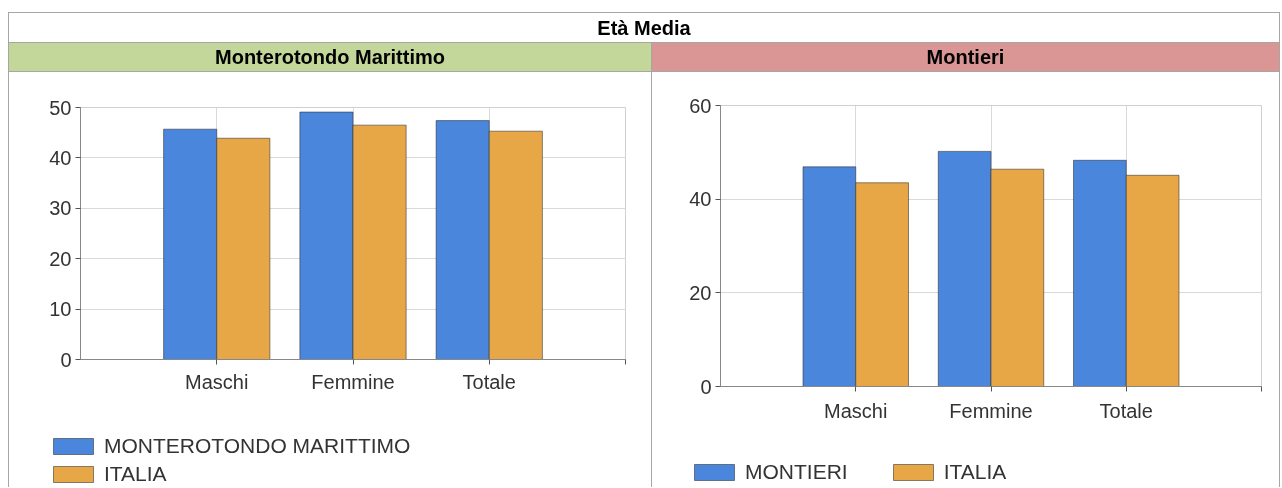 This screenshot has width=1282, height=488. Describe the element at coordinates (330, 57) in the screenshot. I see `chart-subtitle: Monterotondo Marittimo` at that location.